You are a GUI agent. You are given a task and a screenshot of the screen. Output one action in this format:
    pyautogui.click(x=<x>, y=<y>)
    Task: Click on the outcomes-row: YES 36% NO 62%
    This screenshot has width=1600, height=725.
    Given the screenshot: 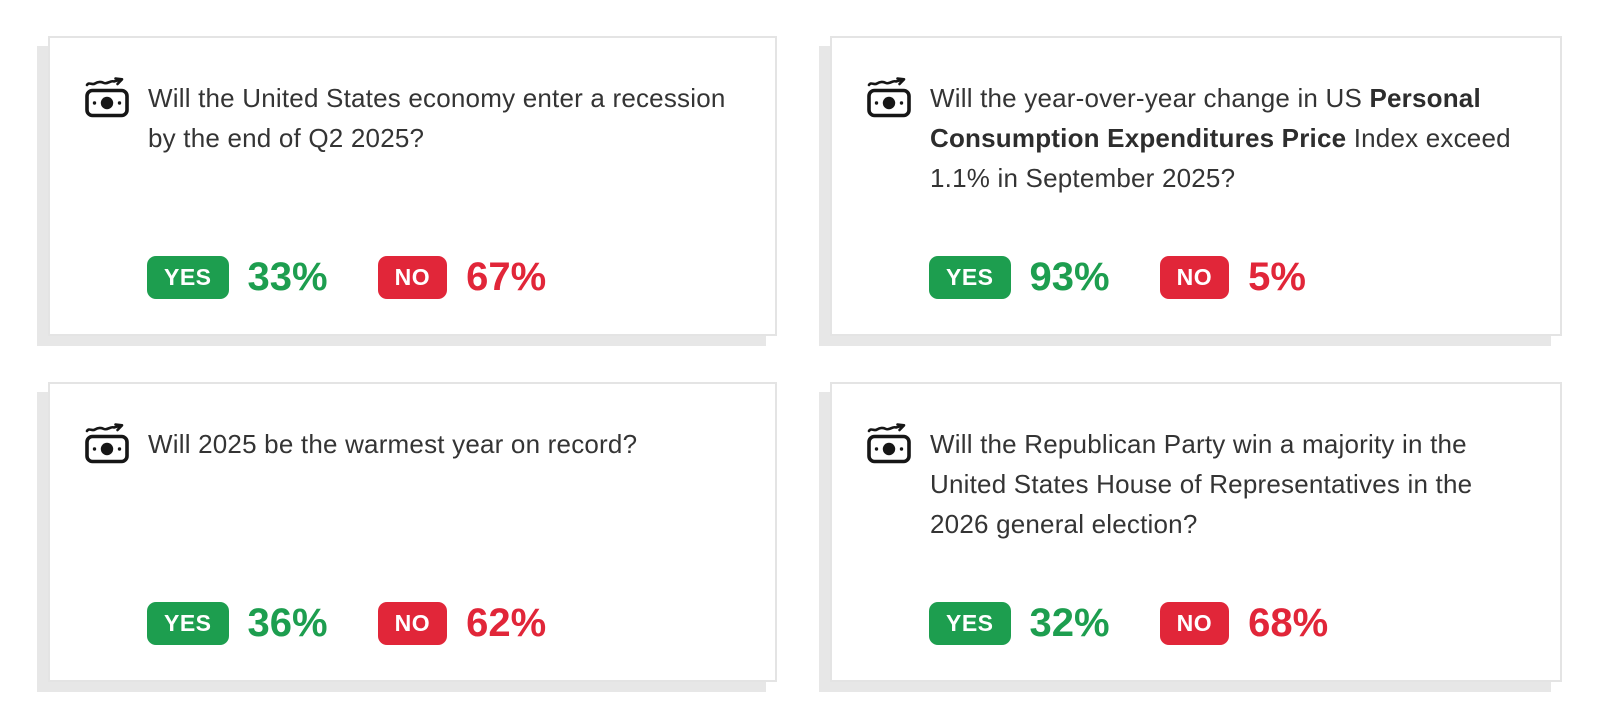 What is the action you would take?
    pyautogui.click(x=412, y=623)
    